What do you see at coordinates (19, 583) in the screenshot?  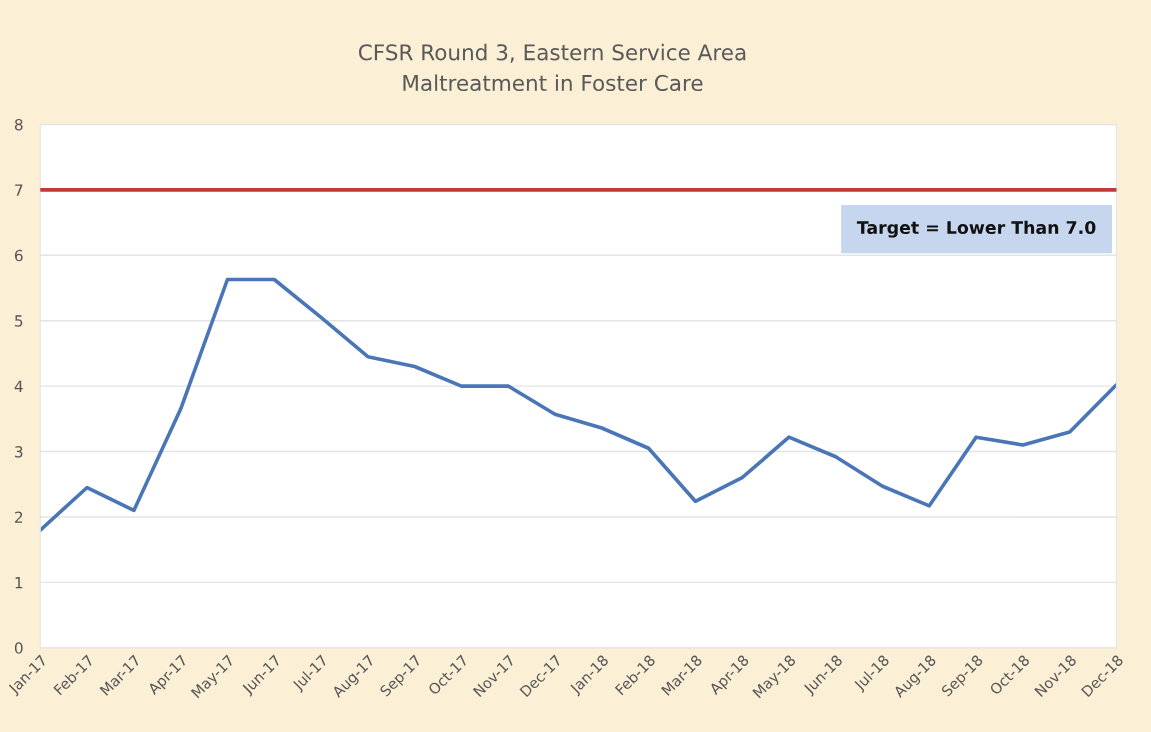 I see `y-tick-label: 1` at bounding box center [19, 583].